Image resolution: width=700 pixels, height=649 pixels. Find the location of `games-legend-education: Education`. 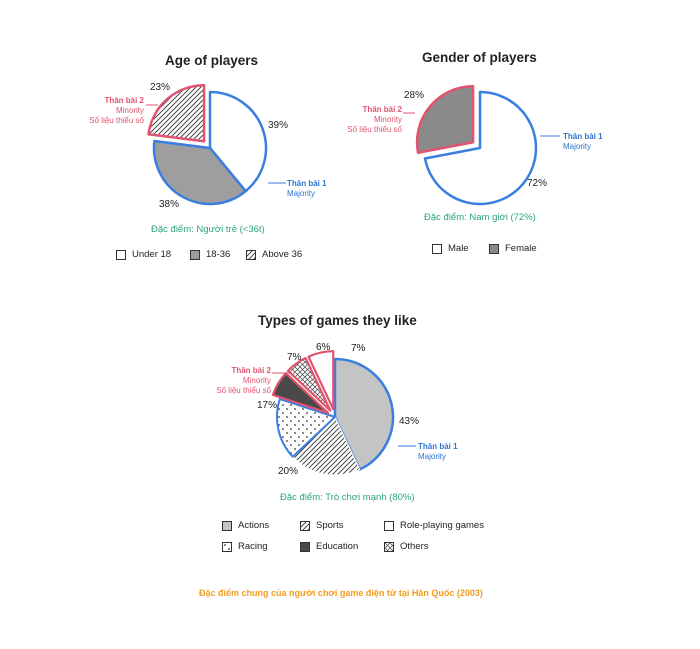

games-legend-education: Education is located at coordinates (329, 546).